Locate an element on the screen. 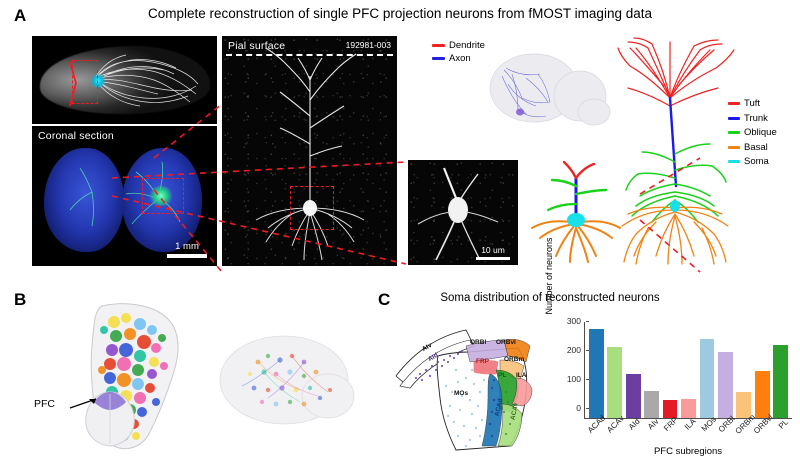 The image size is (800, 465). x-label-cell: AIv is located at coordinates (651, 432).